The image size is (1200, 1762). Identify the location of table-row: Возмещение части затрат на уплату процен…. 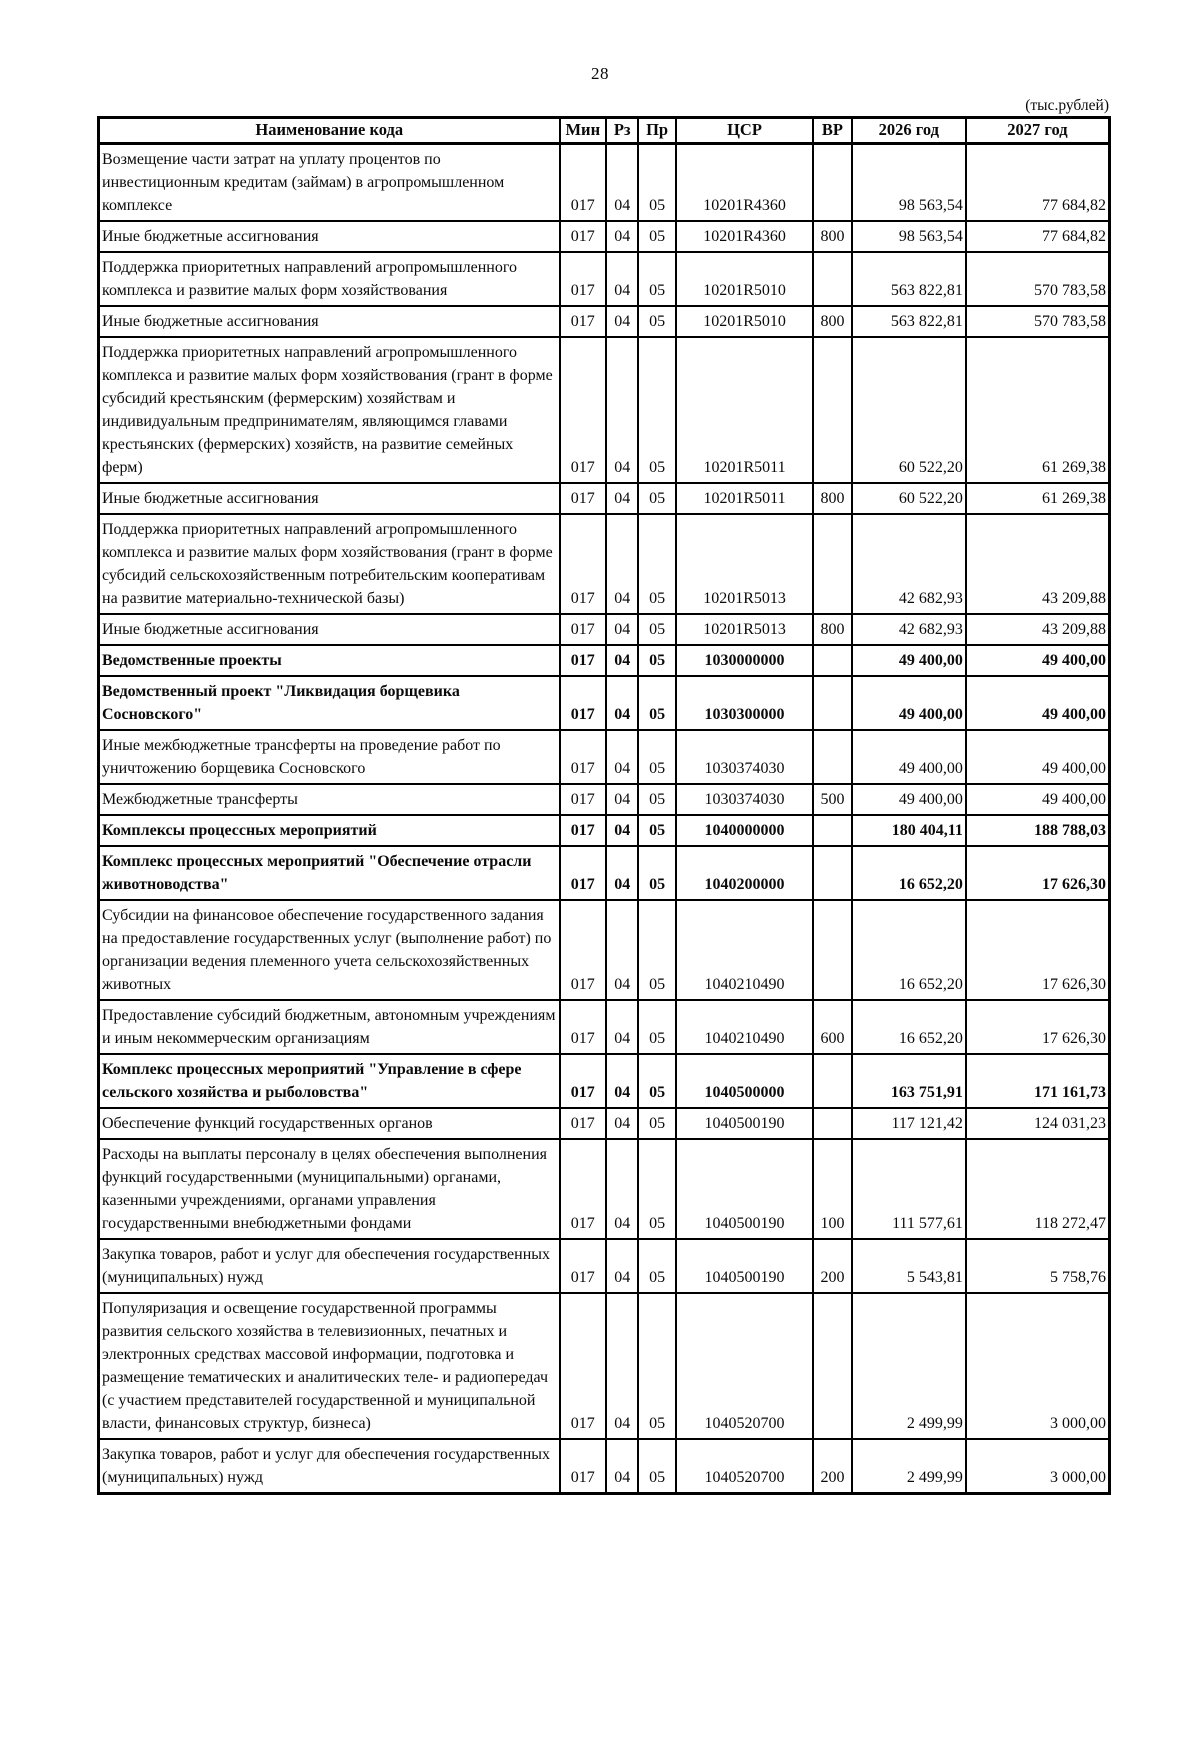
(604, 182).